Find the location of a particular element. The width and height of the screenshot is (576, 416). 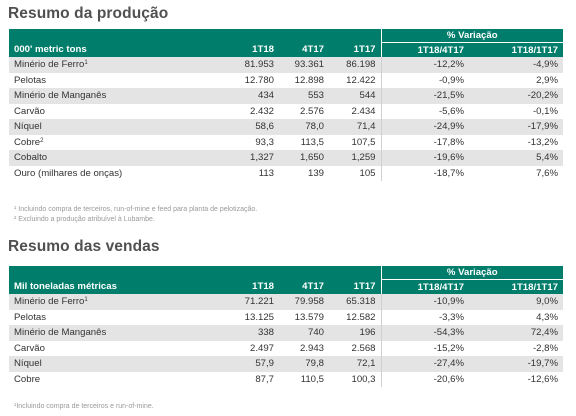

cell-c3: 1,259 is located at coordinates (355, 158).